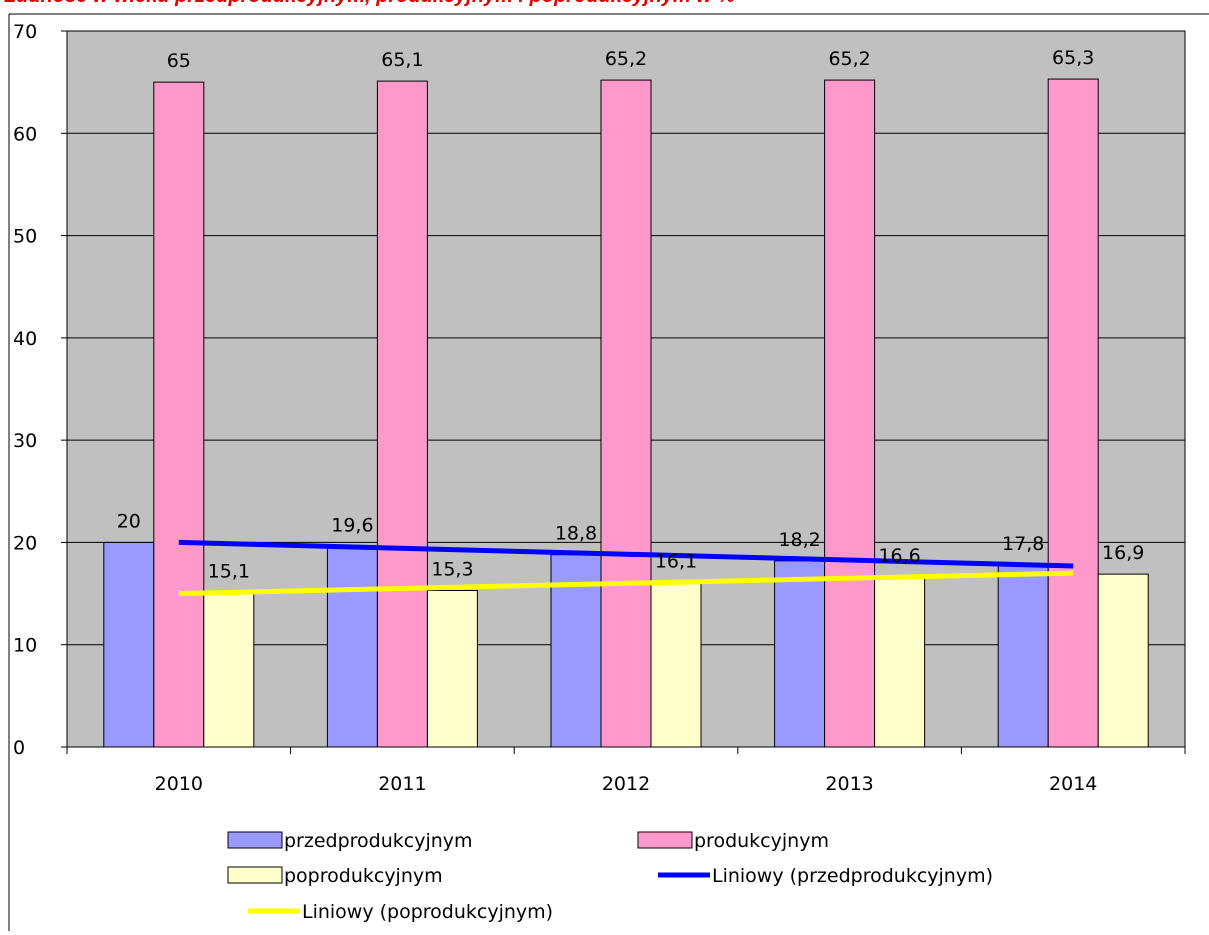 This screenshot has height=935, width=1209. I want to click on x-axis: 2010 2011 2012 2013 2014, so click(626, 771).